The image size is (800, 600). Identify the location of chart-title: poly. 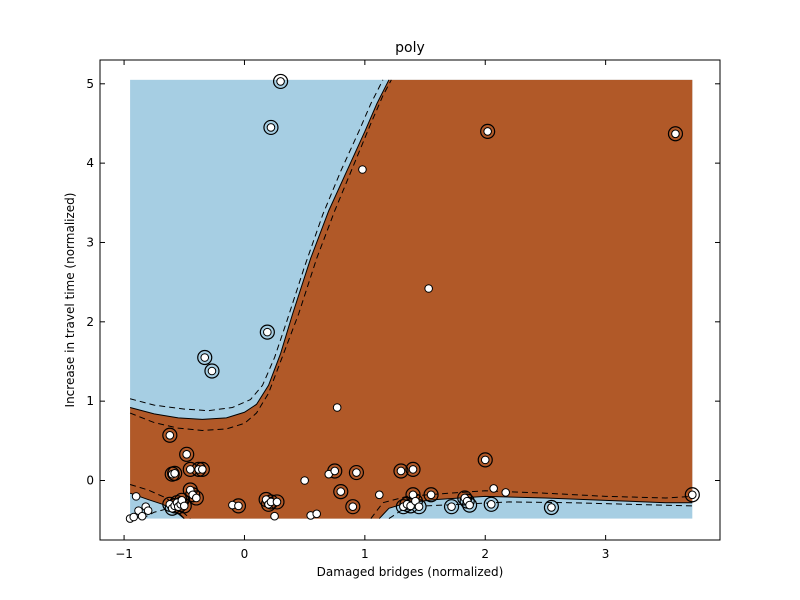
(410, 48).